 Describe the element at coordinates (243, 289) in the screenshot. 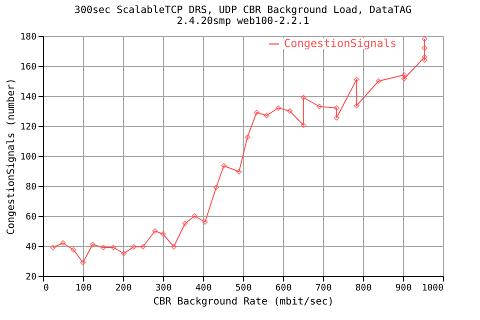

I see `x-tick-label: 500` at that location.